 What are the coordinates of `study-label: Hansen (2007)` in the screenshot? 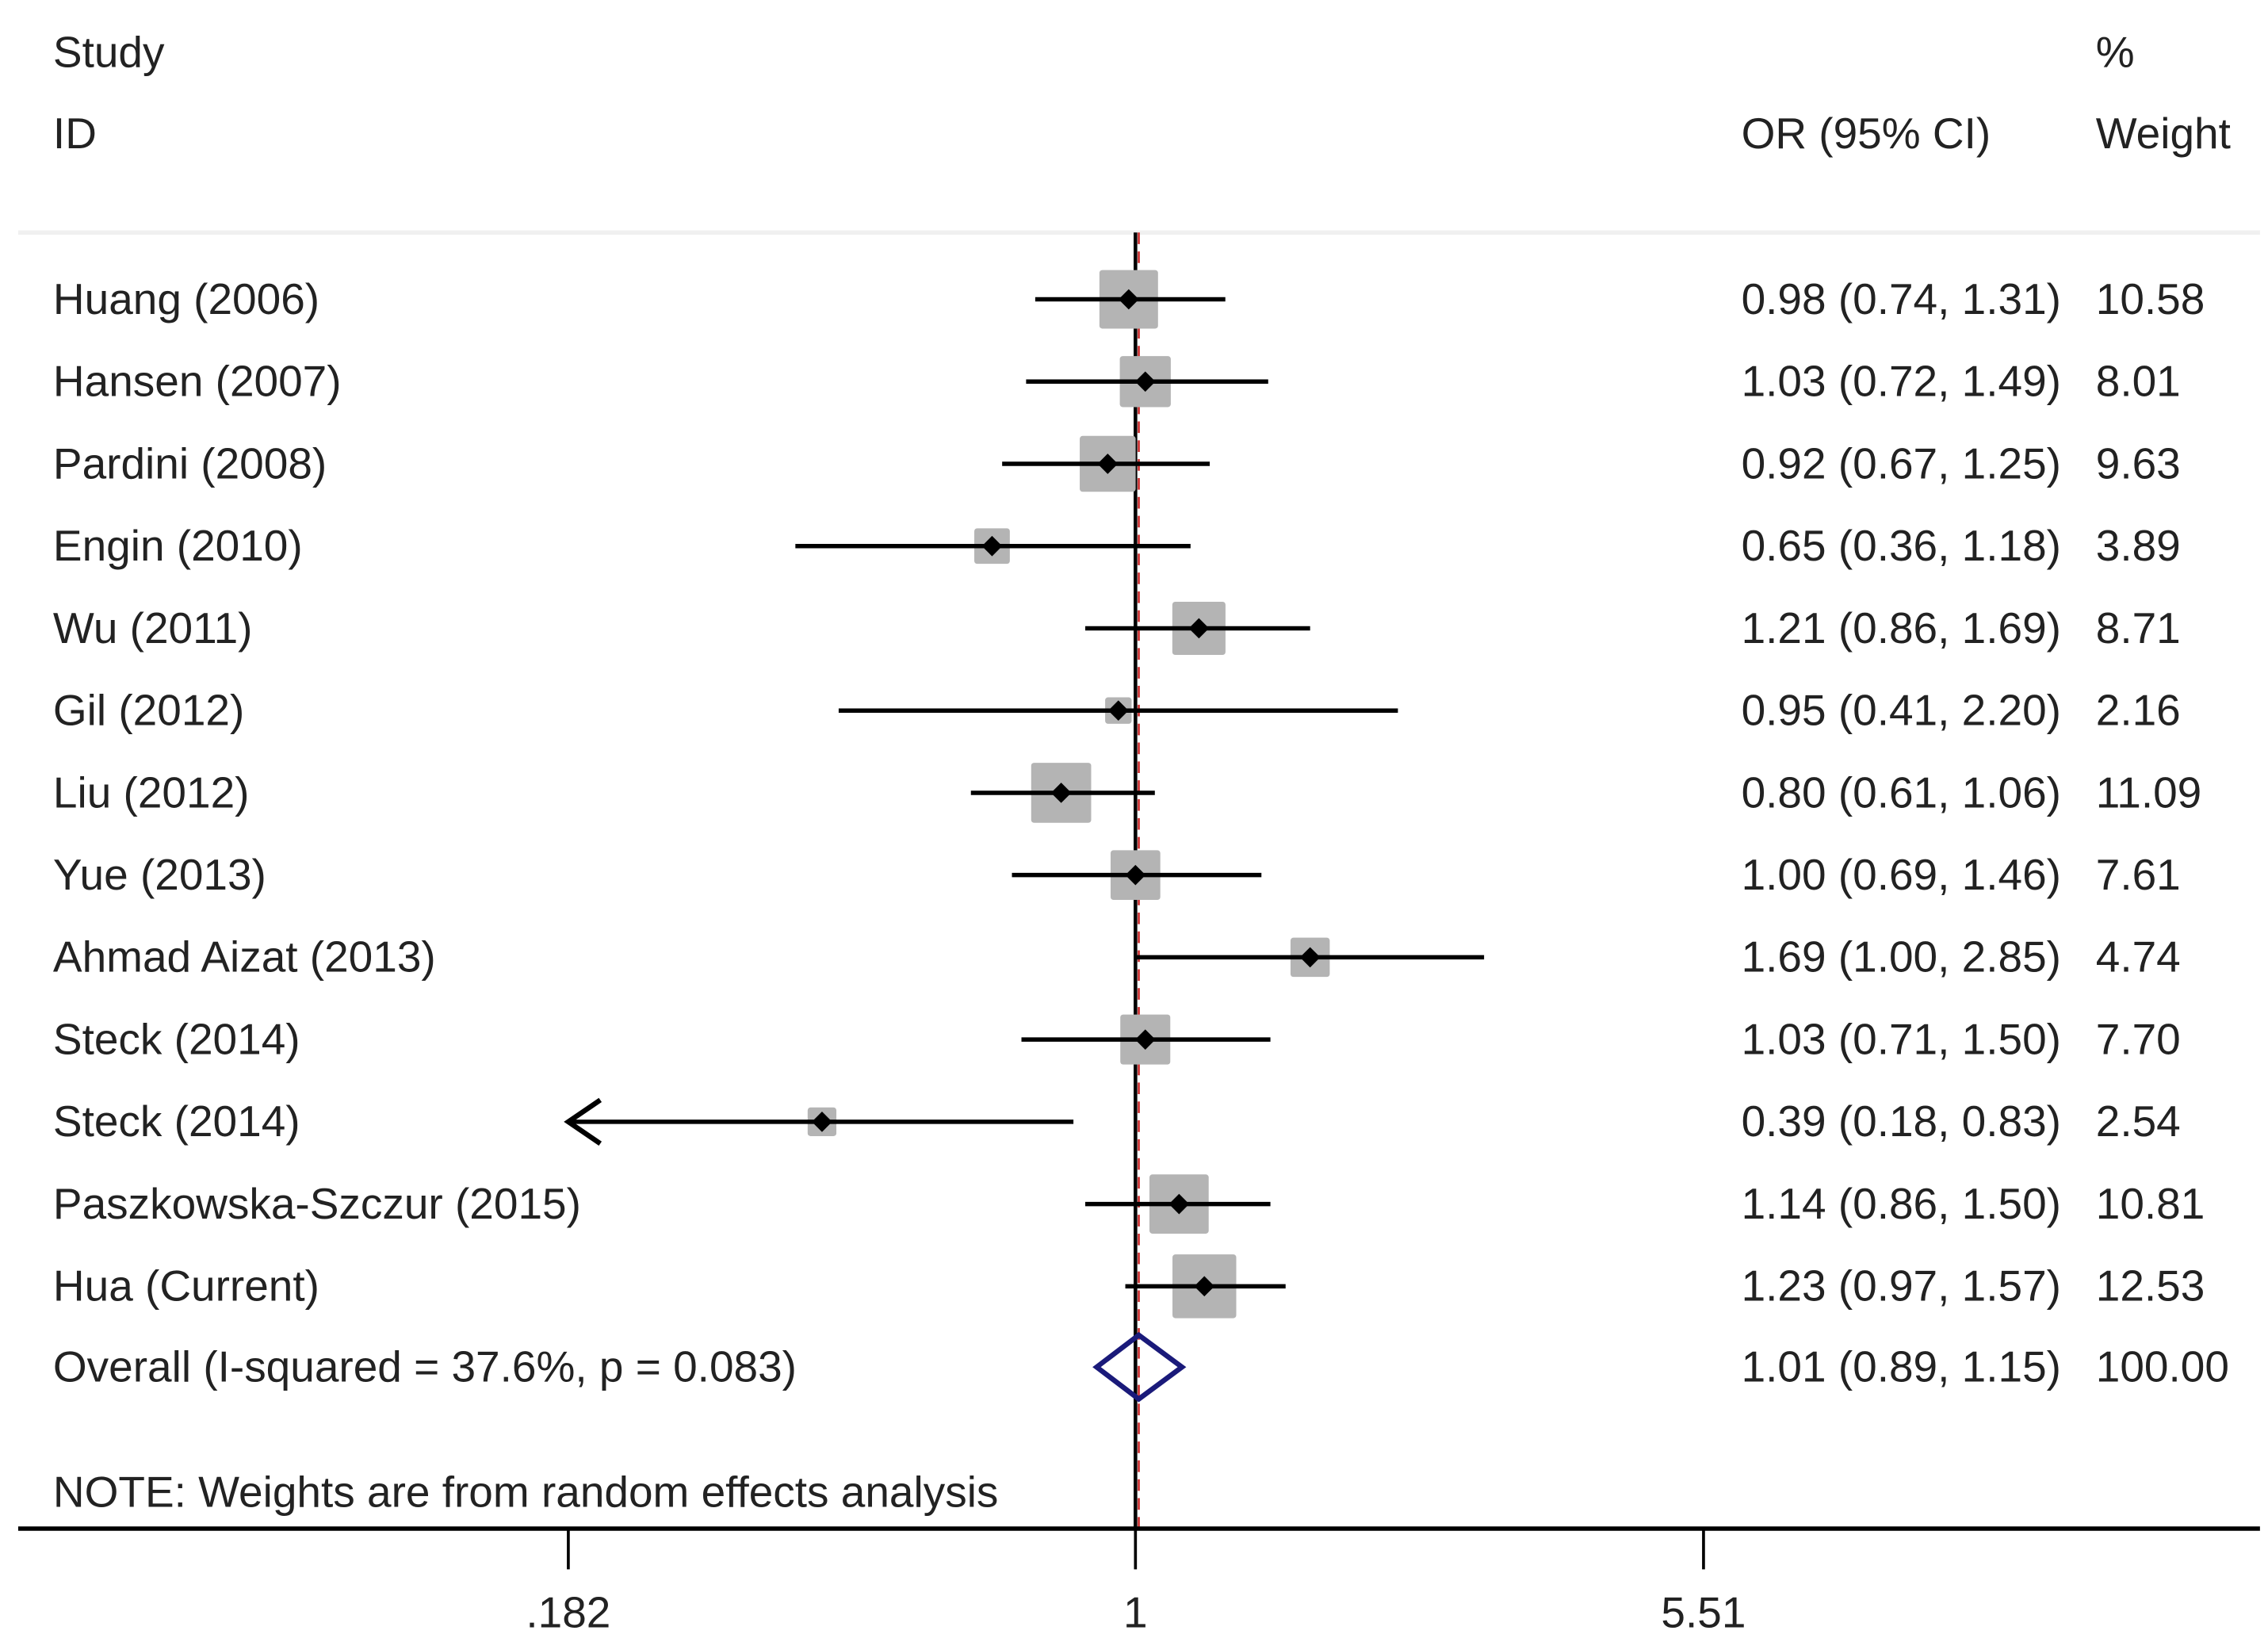 It's located at (197, 381).